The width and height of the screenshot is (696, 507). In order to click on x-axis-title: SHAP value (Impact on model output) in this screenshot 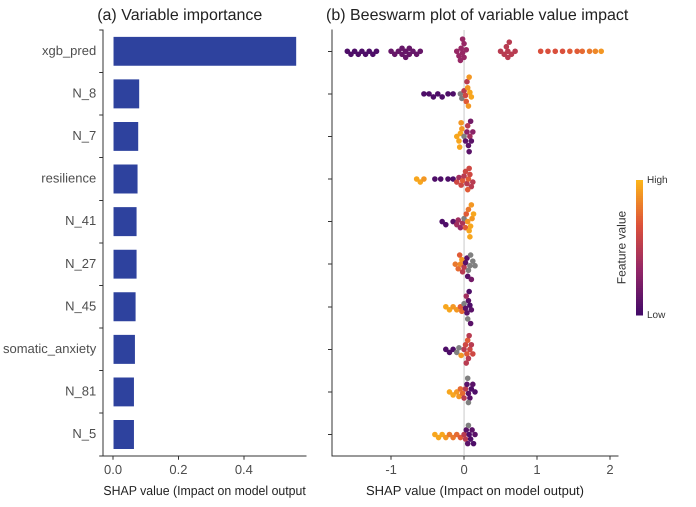, I will do `click(475, 490)`.